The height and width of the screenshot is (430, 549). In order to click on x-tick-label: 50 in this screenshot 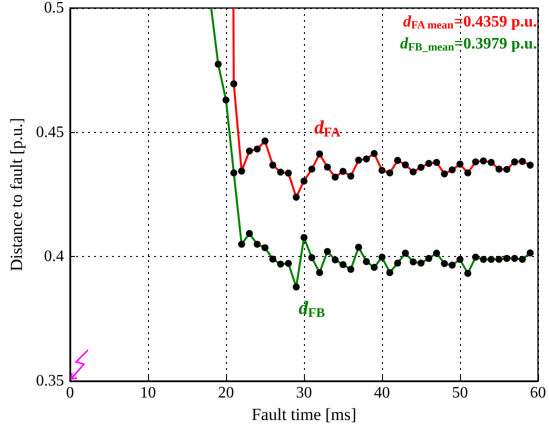, I will do `click(460, 393)`.